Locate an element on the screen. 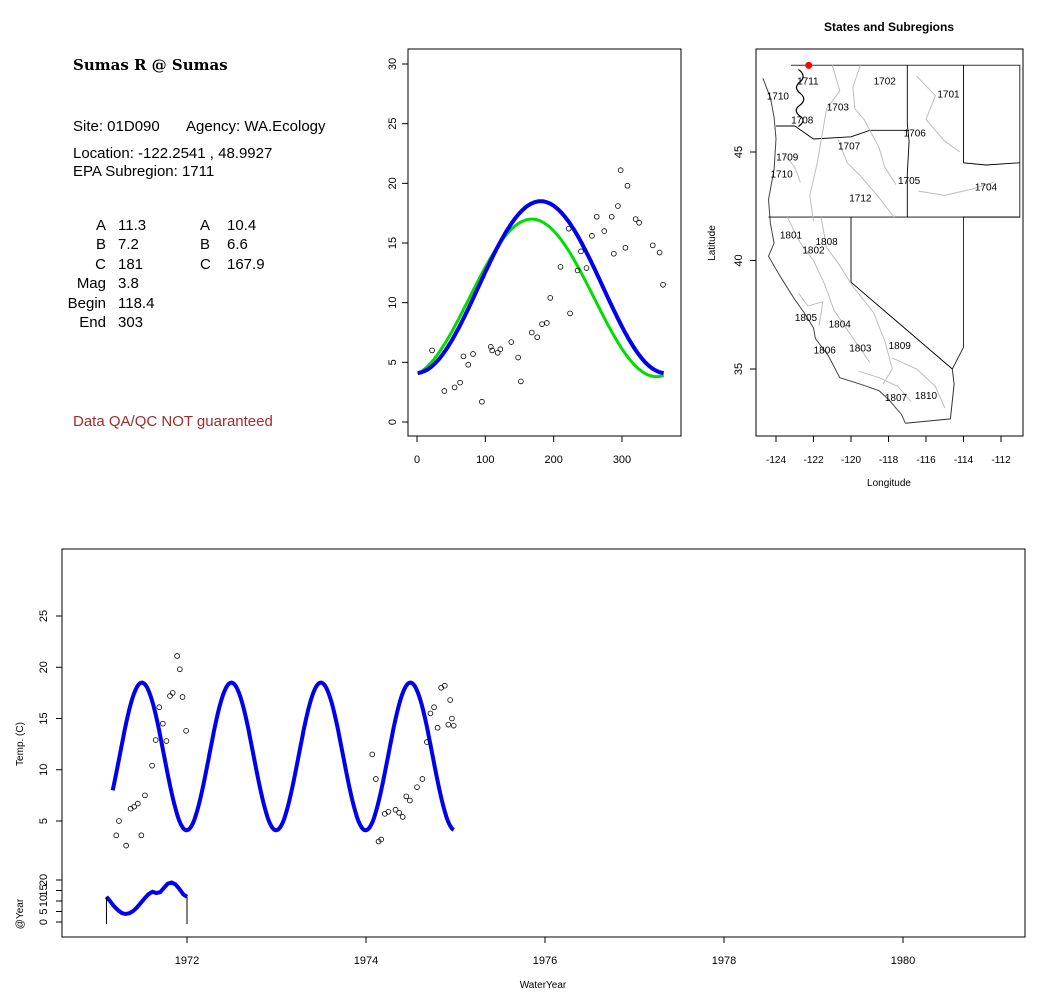 This screenshot has width=1038, height=1001. region-label: 1807 is located at coordinates (896, 398).